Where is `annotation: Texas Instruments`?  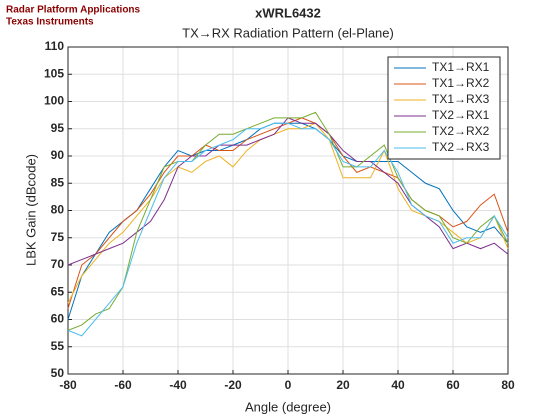 annotation: Texas Instruments is located at coordinates (50, 22).